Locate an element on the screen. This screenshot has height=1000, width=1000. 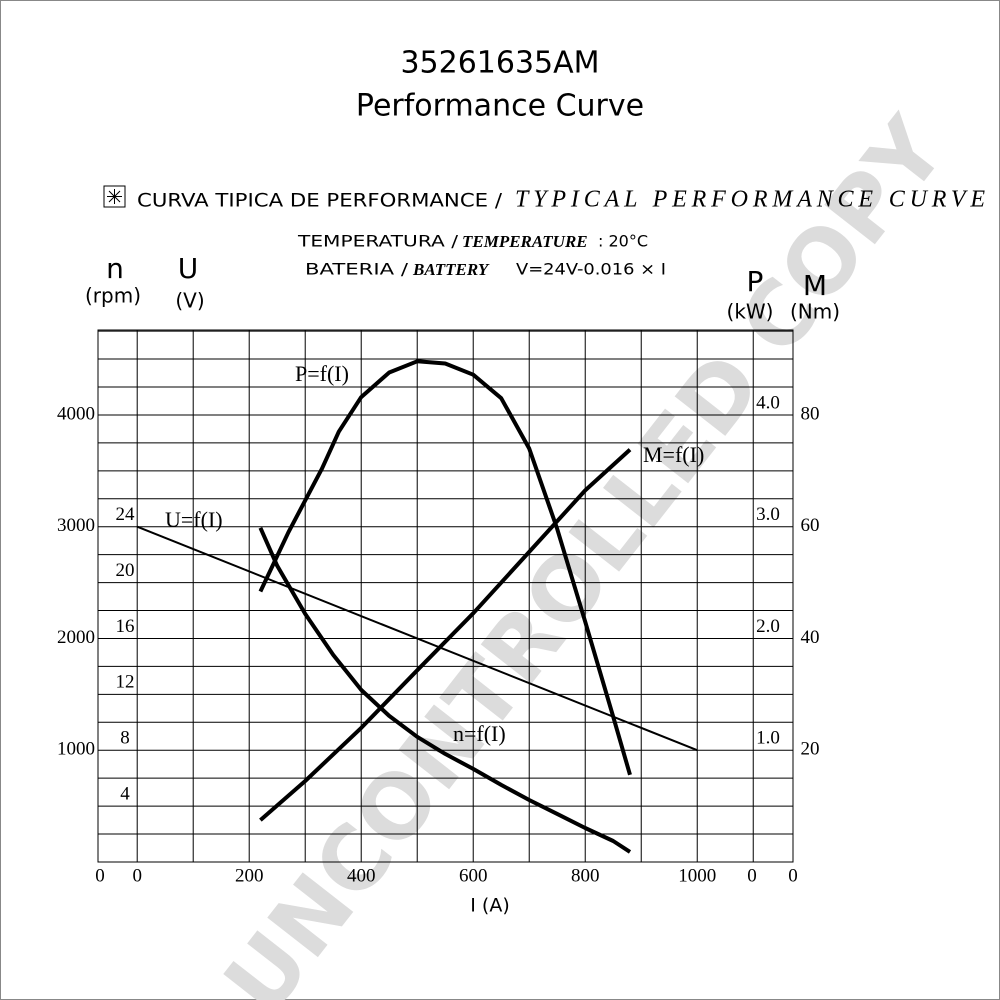
curve-label: P=f(I) is located at coordinates (322, 373).